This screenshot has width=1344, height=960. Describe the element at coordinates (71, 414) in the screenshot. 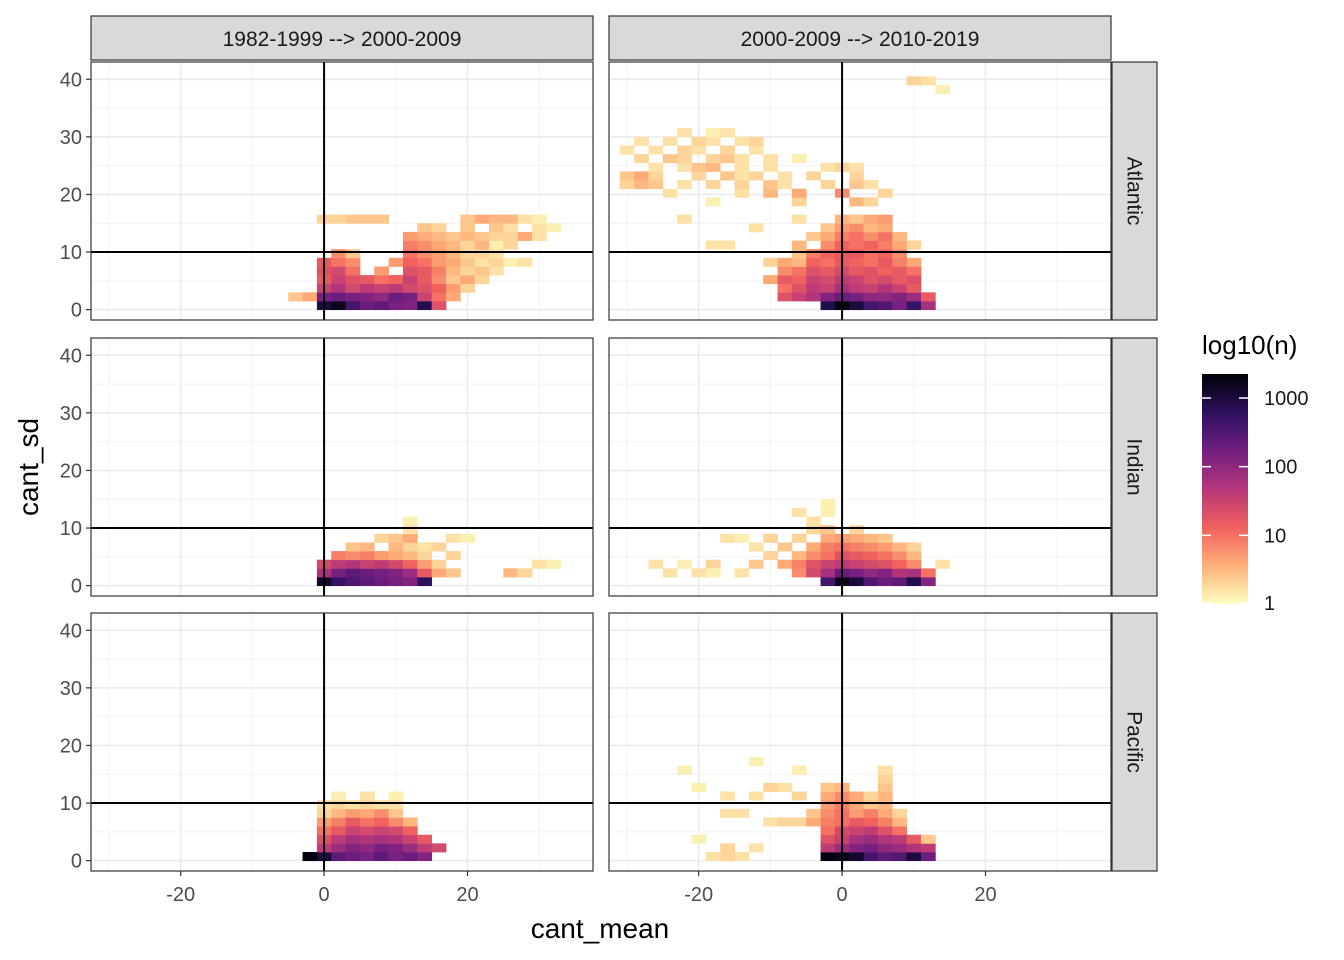

I see `y-tick-label: 30` at that location.